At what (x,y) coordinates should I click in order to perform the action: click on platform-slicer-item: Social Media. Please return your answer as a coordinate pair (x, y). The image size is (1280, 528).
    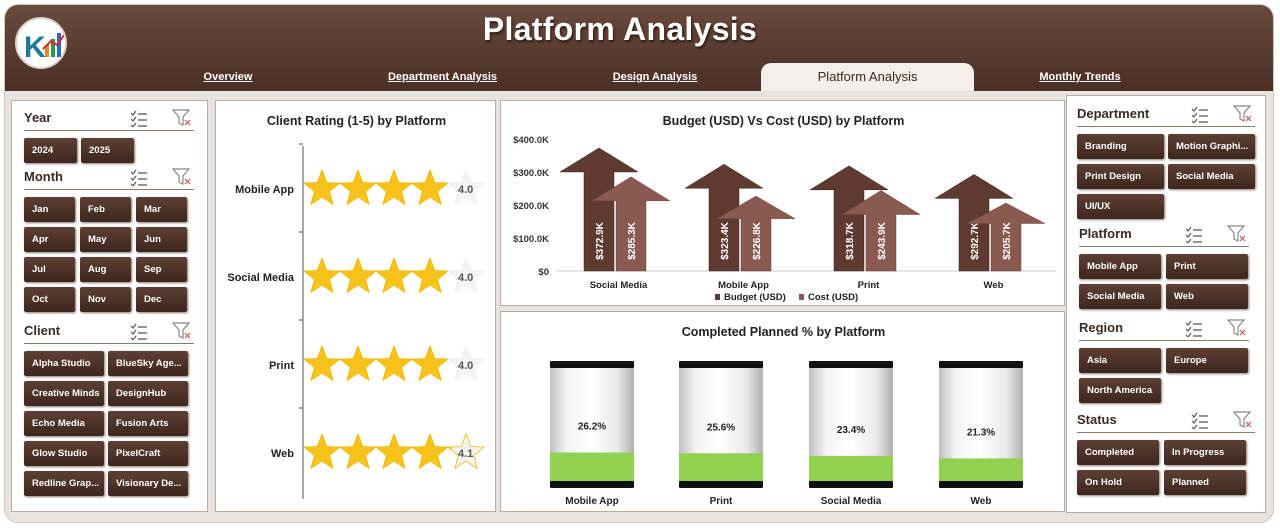
    Looking at the image, I should click on (1120, 296).